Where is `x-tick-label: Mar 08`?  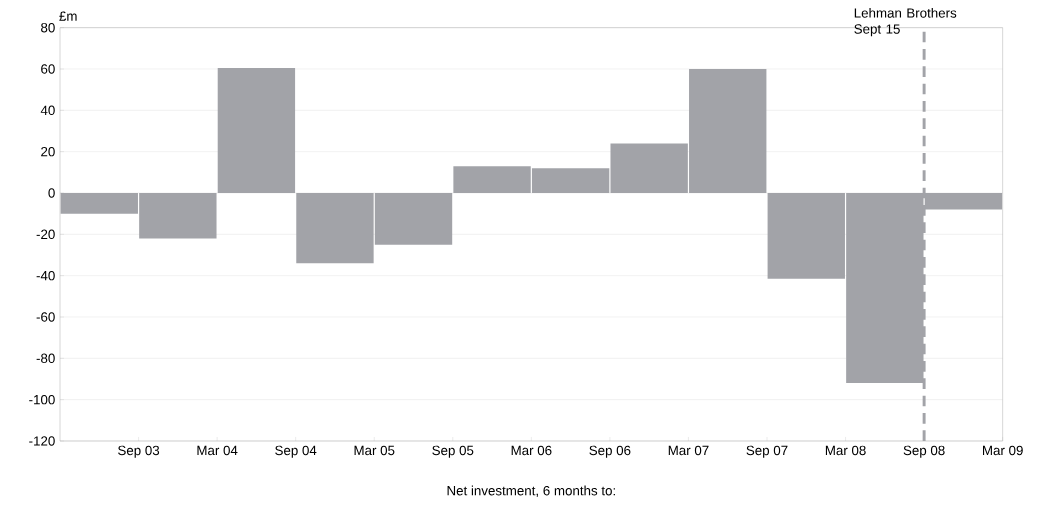 x-tick-label: Mar 08 is located at coordinates (845, 450).